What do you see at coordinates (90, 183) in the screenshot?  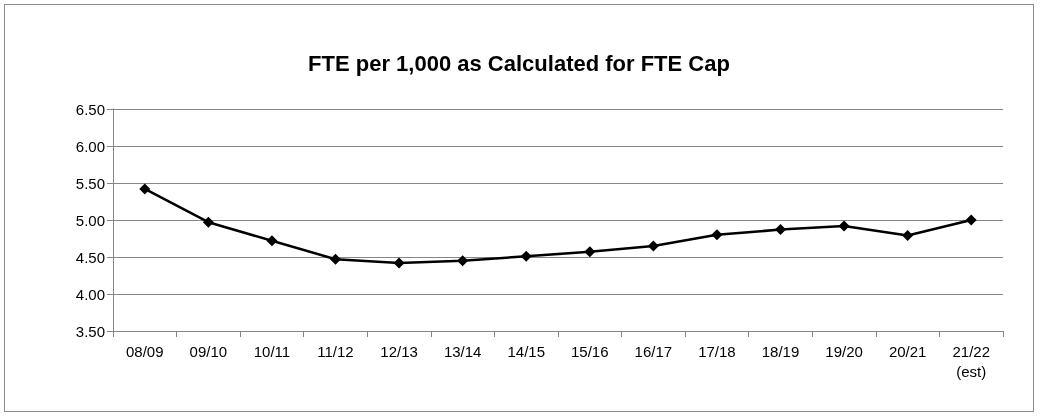 I see `y-tick-label: 5.50` at bounding box center [90, 183].